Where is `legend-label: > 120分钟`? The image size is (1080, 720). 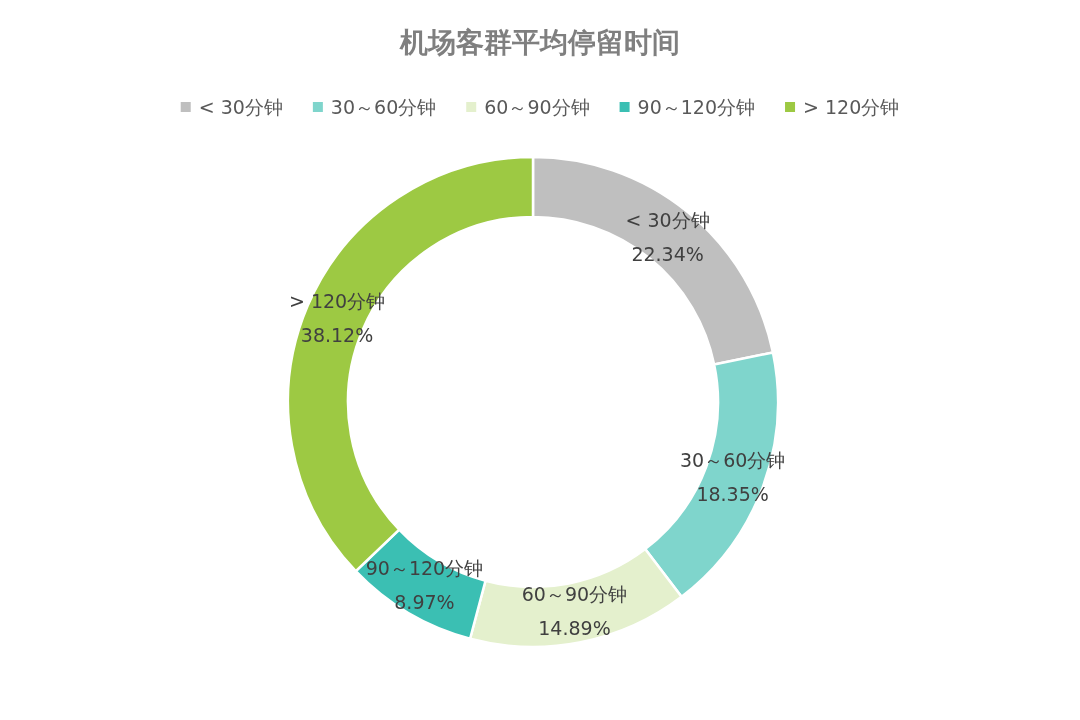 legend-label: > 120分钟 is located at coordinates (851, 107).